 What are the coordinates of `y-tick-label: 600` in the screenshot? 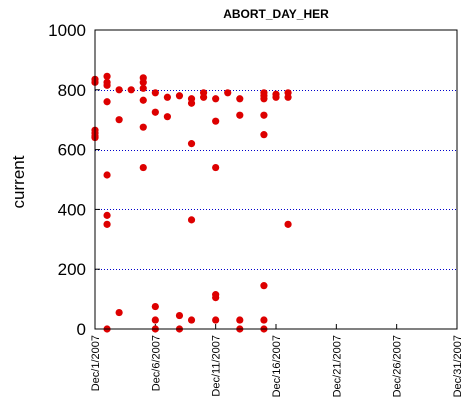 It's located at (72, 150).